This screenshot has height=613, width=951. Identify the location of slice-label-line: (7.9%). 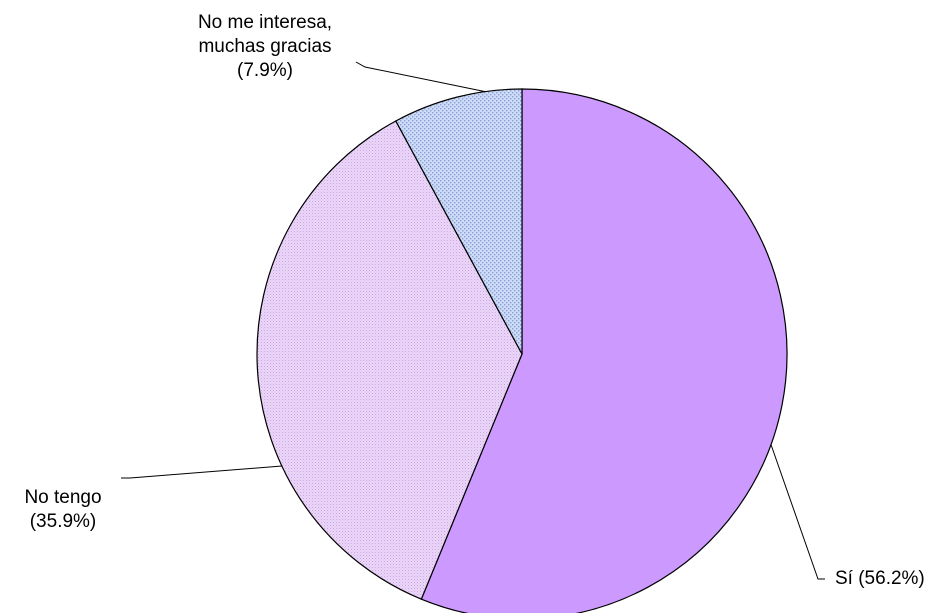
(265, 70).